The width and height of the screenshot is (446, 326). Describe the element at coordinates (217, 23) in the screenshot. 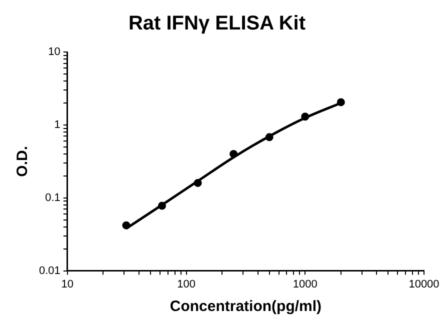

I see `chart-title: Rat IFNγ ELISA Kit` at that location.